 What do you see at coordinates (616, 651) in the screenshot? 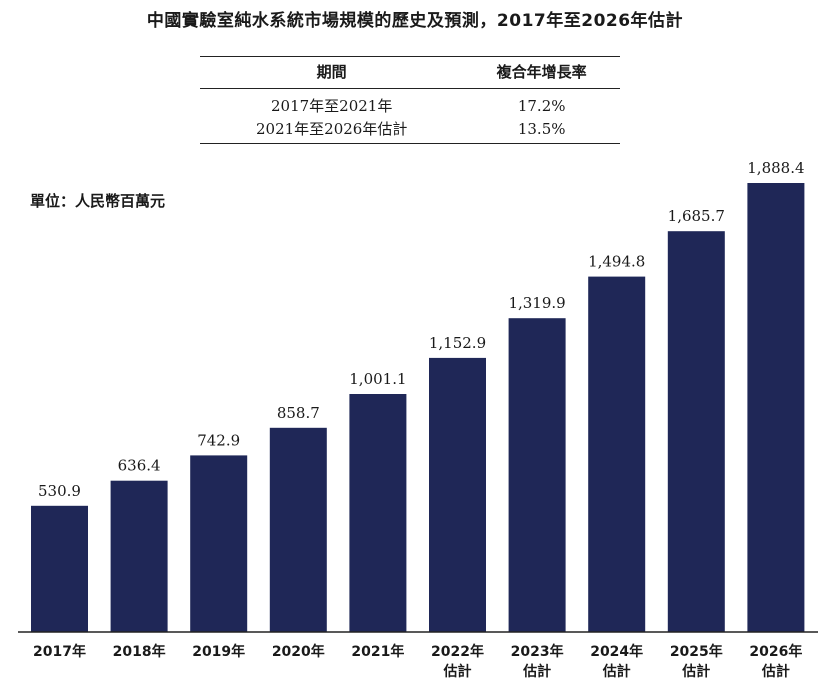
I see `x-tick-label: 2024年` at bounding box center [616, 651].